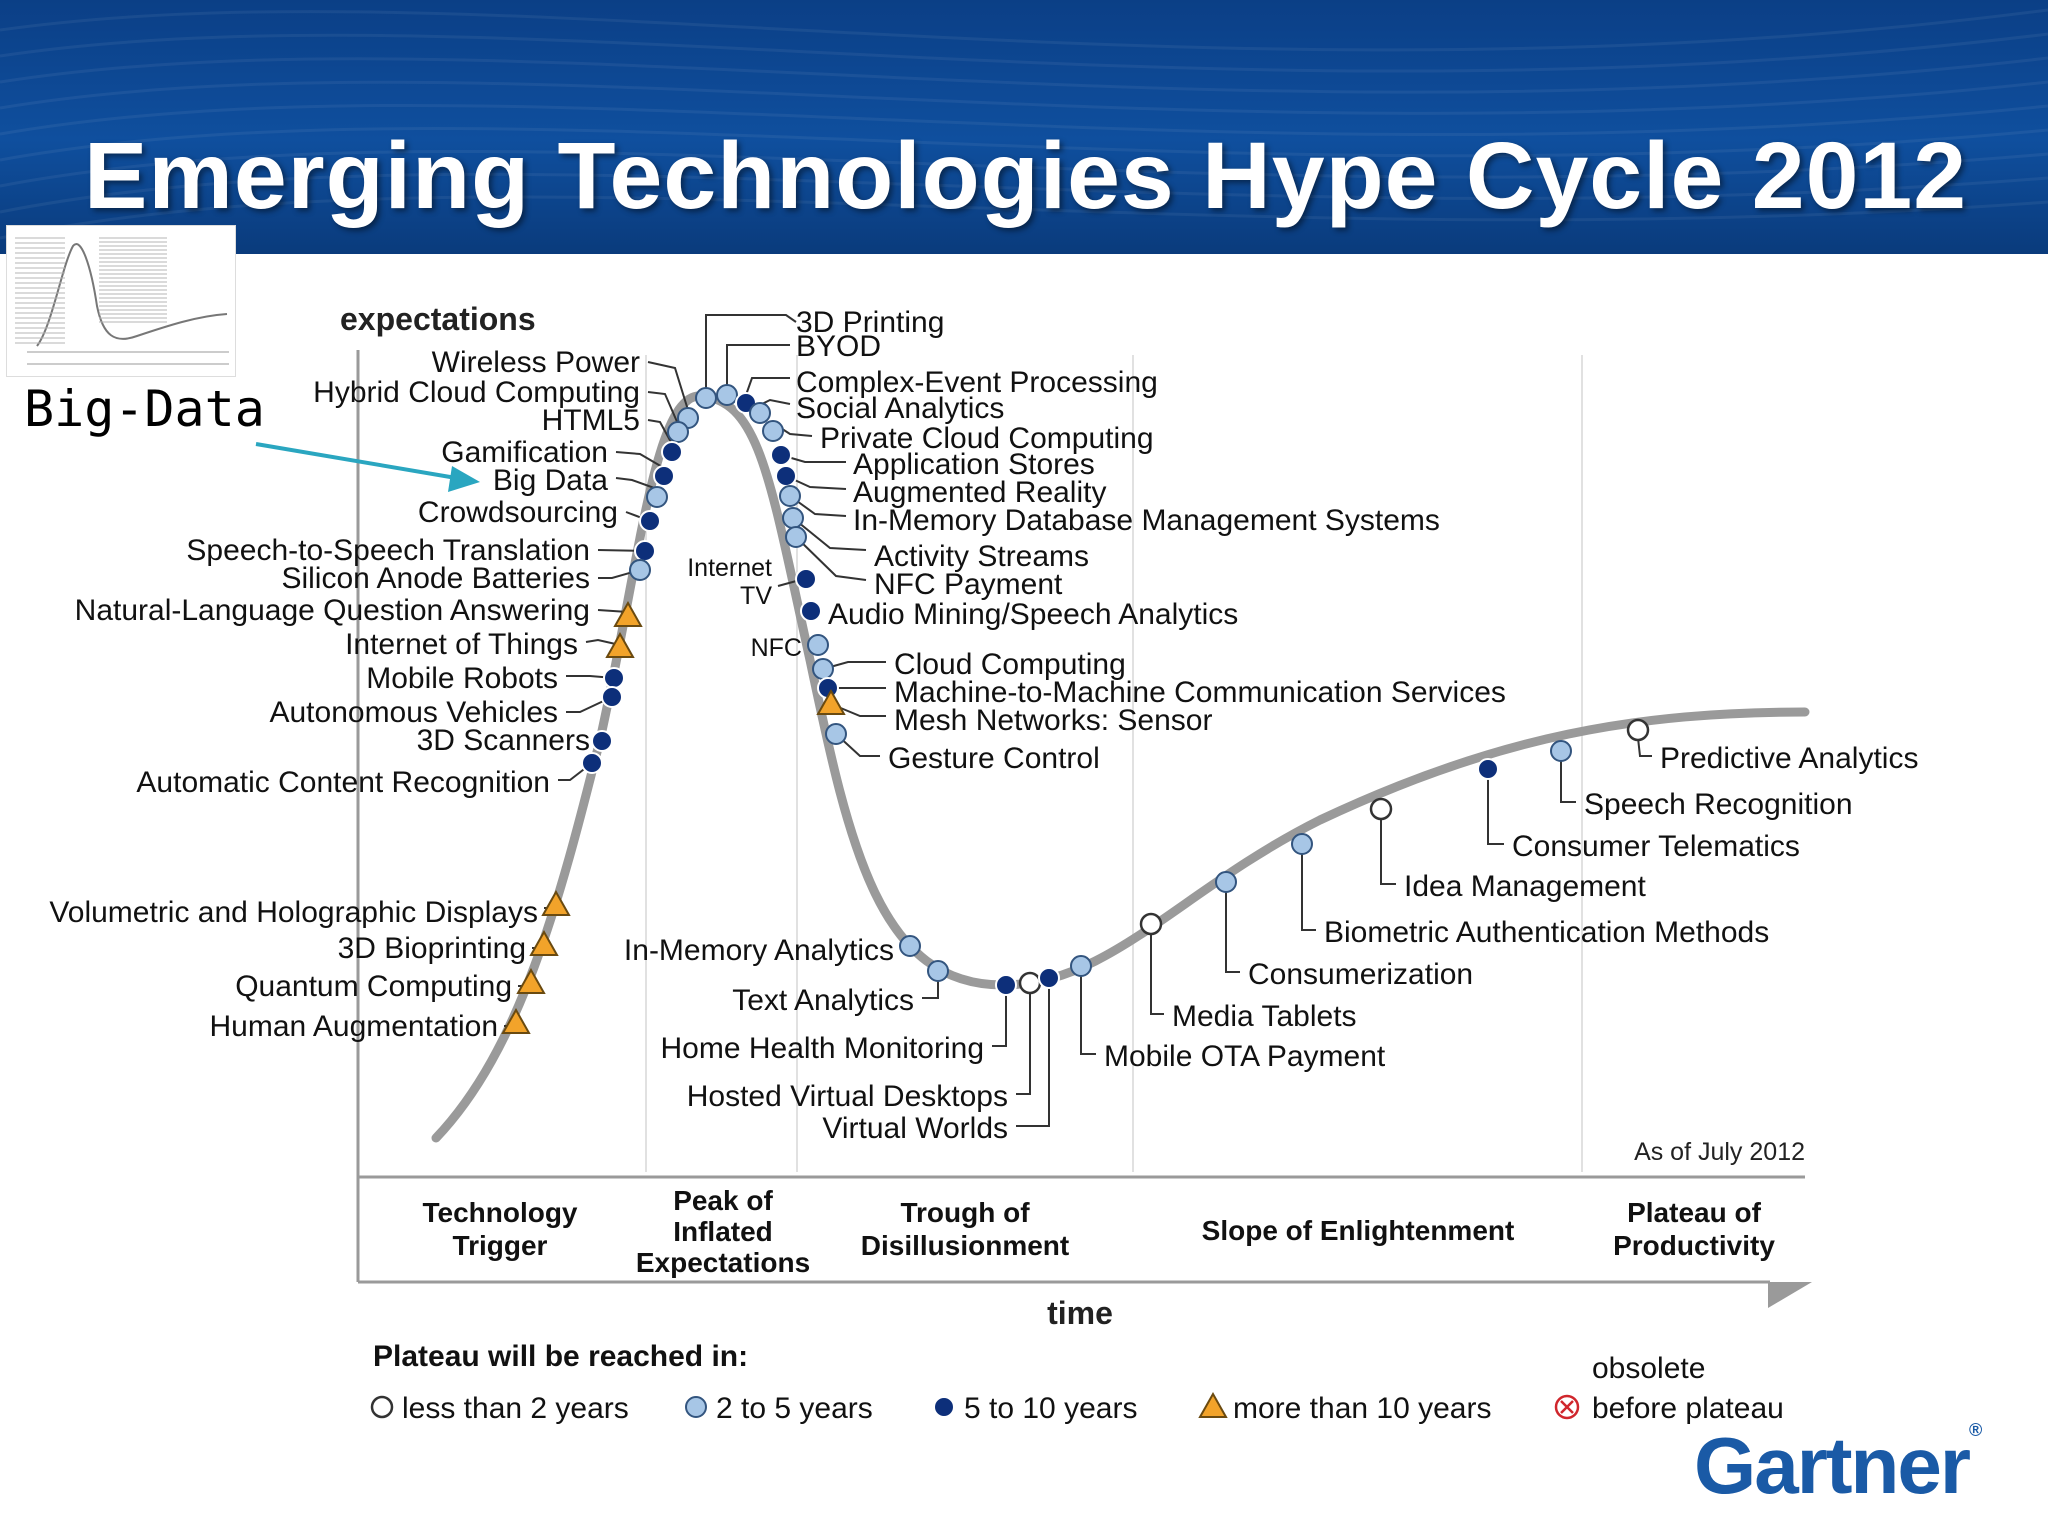 The height and width of the screenshot is (1536, 2048). What do you see at coordinates (1302, 844) in the screenshot?
I see `marker-biometric-authentication-methods` at bounding box center [1302, 844].